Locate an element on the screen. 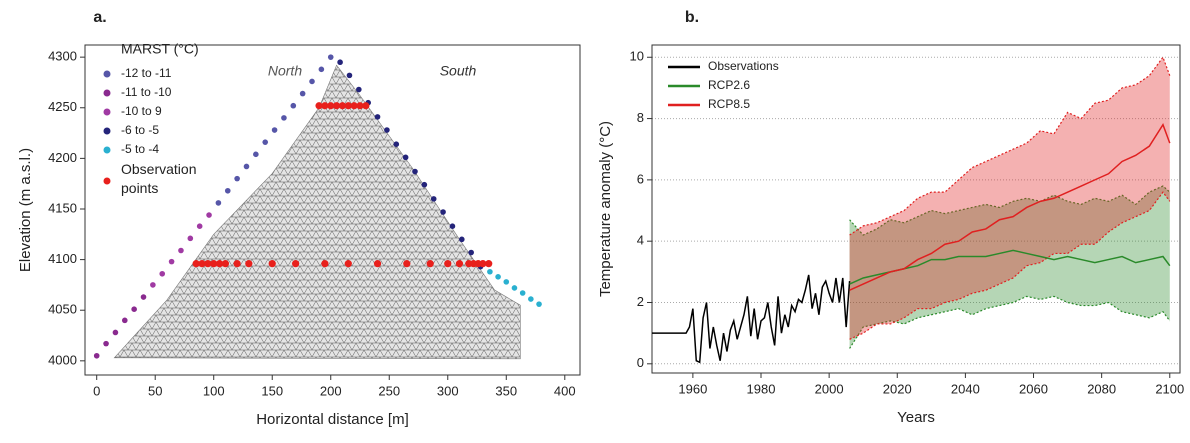 This screenshot has width=1190, height=443. y-tick-label: 4200 is located at coordinates (62, 157).